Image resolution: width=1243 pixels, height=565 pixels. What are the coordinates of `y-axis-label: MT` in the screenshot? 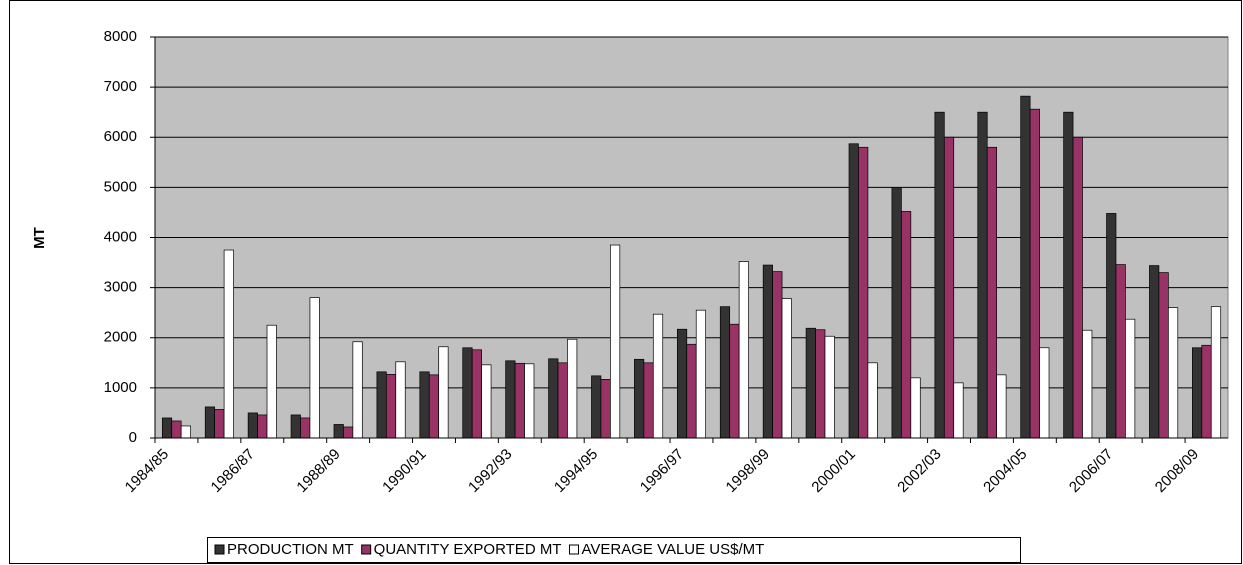 It's located at (39, 238).